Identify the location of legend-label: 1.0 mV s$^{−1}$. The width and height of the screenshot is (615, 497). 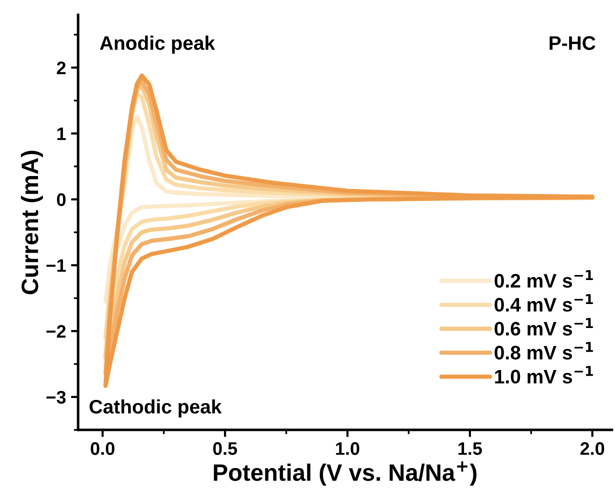
(544, 375).